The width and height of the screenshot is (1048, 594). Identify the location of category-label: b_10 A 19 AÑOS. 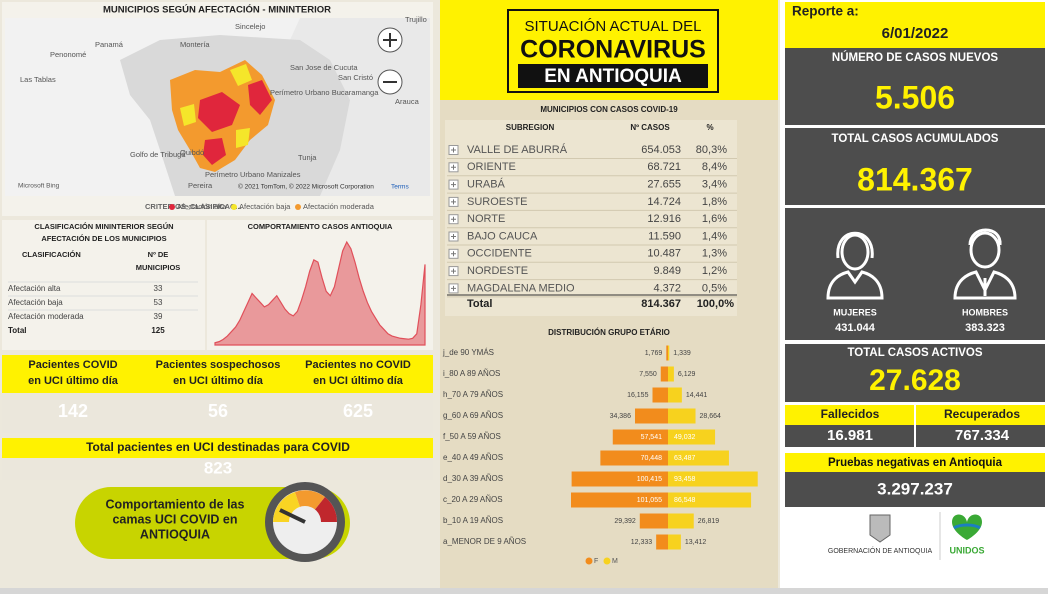
(473, 520).